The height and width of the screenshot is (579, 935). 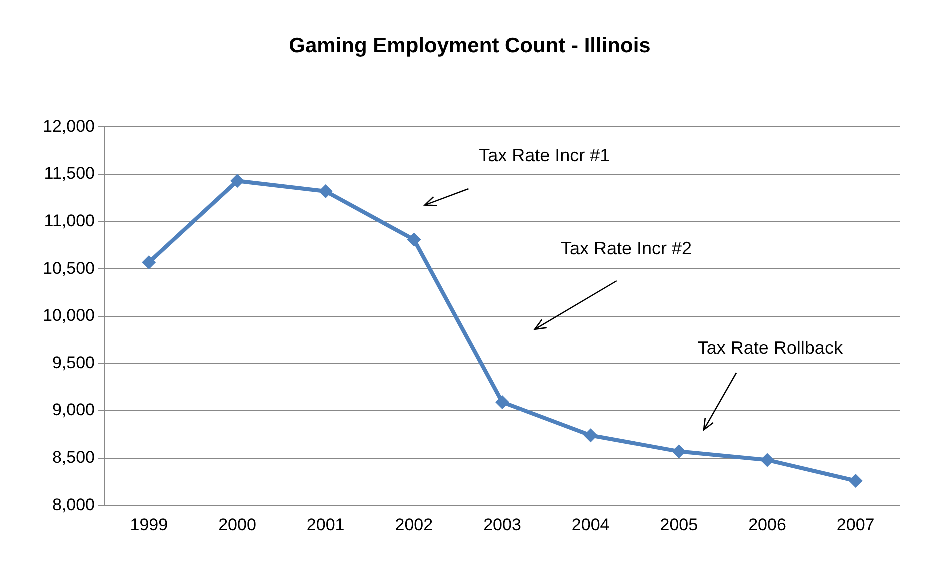 What do you see at coordinates (68, 126) in the screenshot?
I see `y-tick-label: 12,000` at bounding box center [68, 126].